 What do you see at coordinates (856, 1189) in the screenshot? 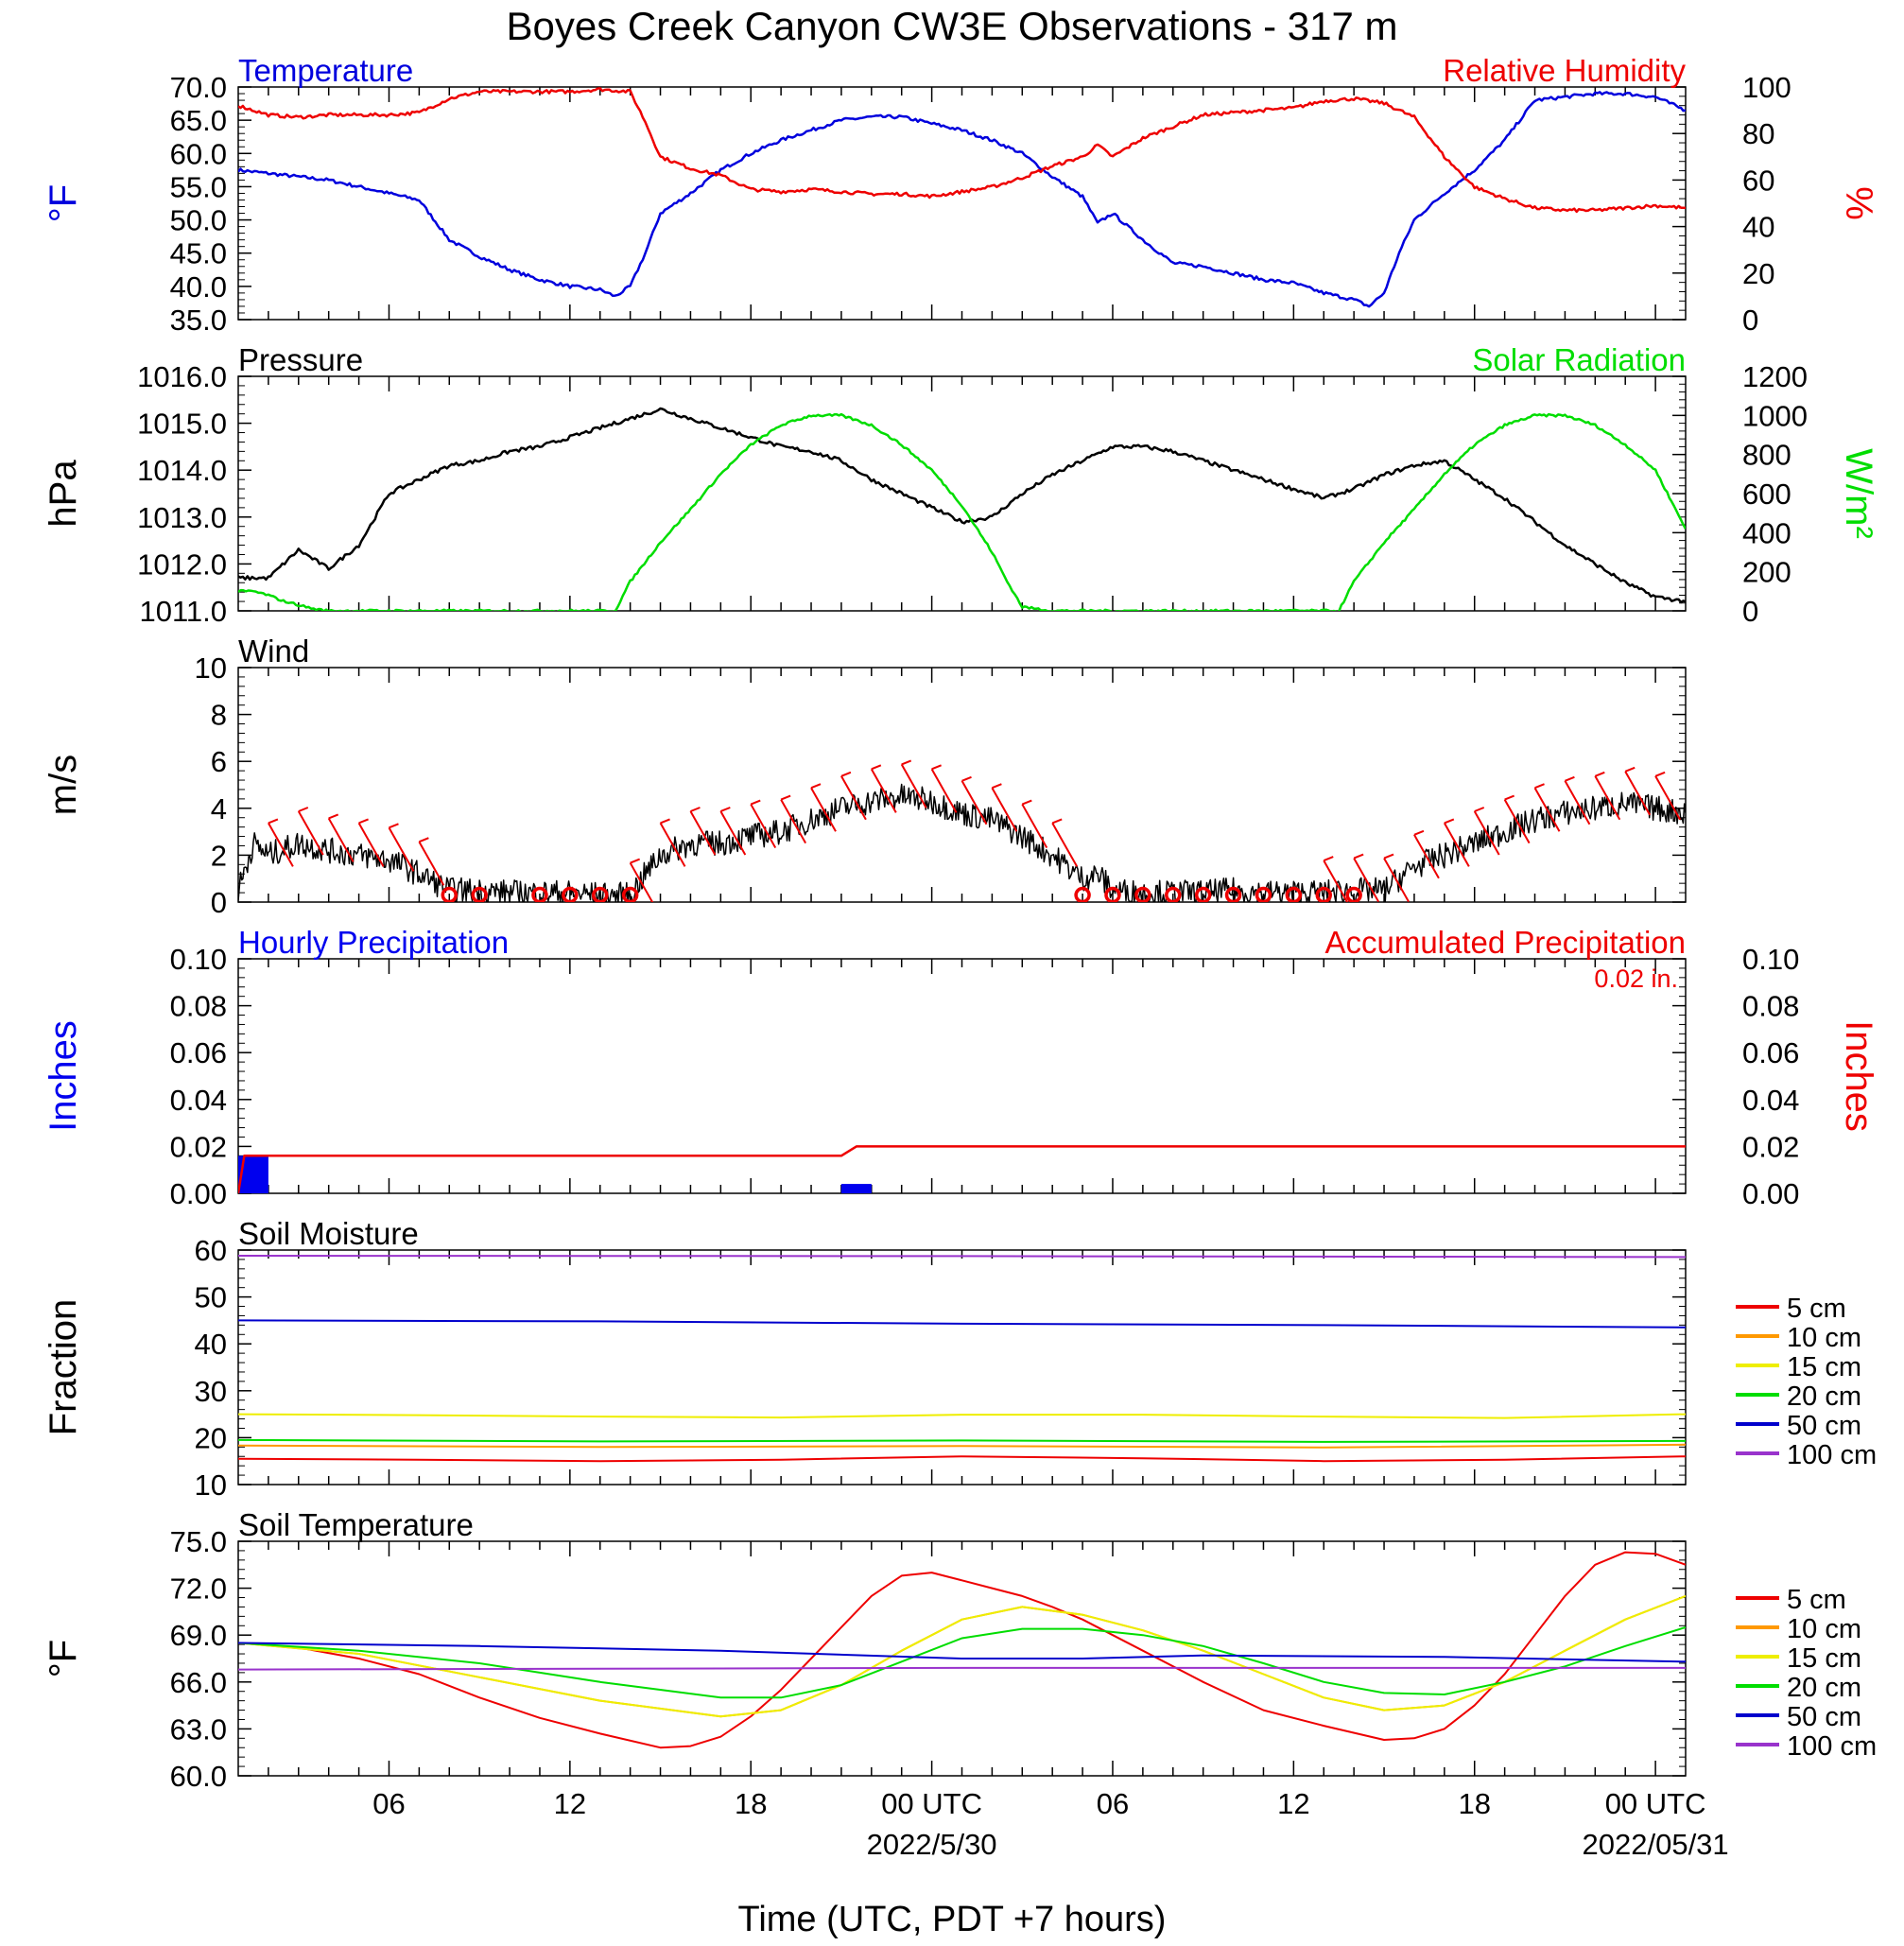
I see `precip-bar` at bounding box center [856, 1189].